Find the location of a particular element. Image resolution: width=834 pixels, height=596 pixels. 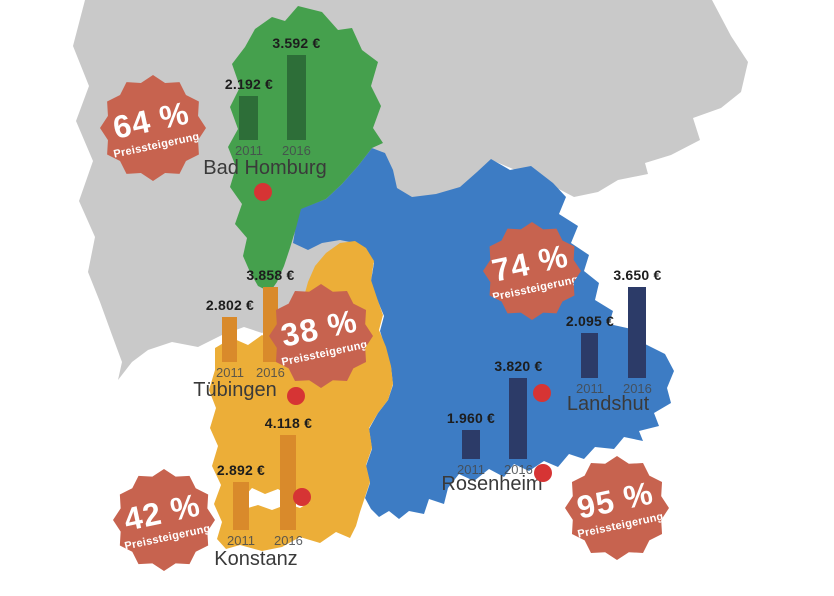

landshut-2016-bar: 3.650 € is located at coordinates (637, 322).